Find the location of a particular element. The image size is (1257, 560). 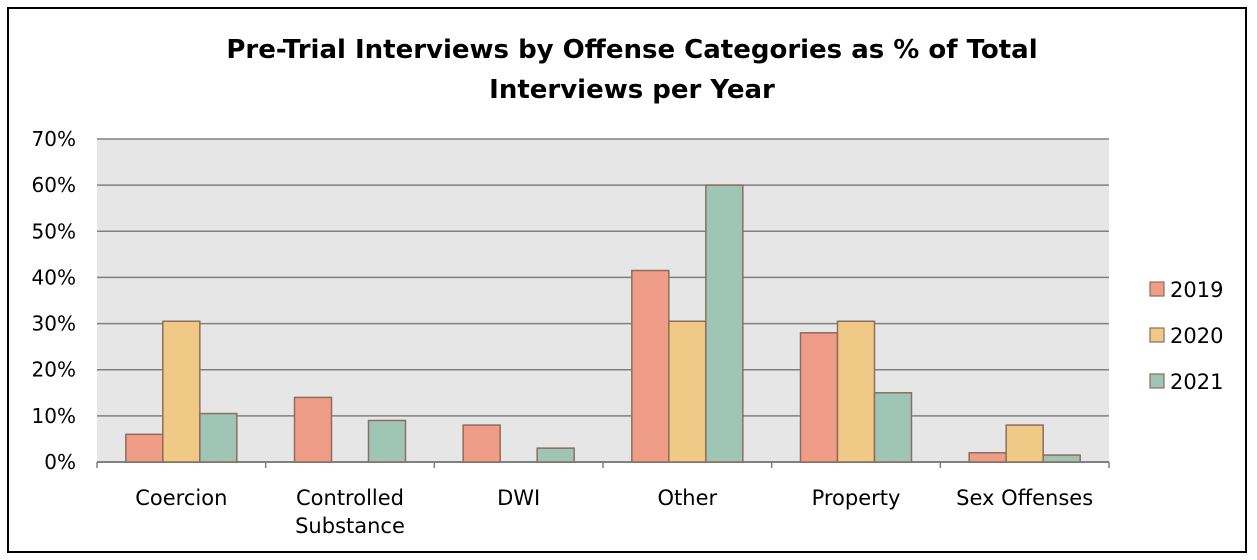

category-label: Property is located at coordinates (856, 498).